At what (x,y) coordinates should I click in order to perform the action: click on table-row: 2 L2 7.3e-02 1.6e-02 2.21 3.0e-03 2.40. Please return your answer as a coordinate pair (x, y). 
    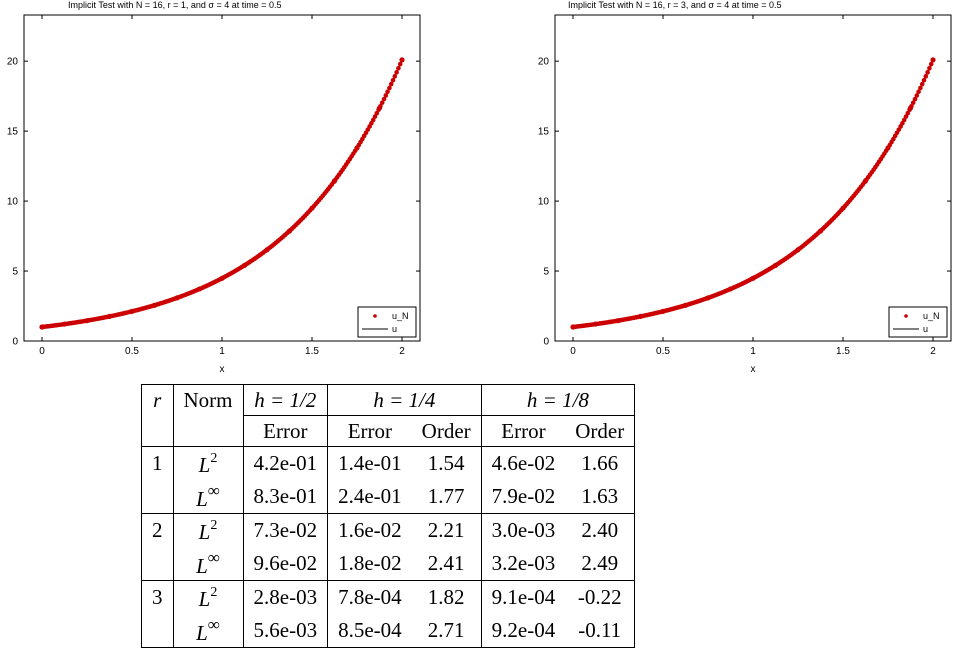
    Looking at the image, I should click on (388, 529).